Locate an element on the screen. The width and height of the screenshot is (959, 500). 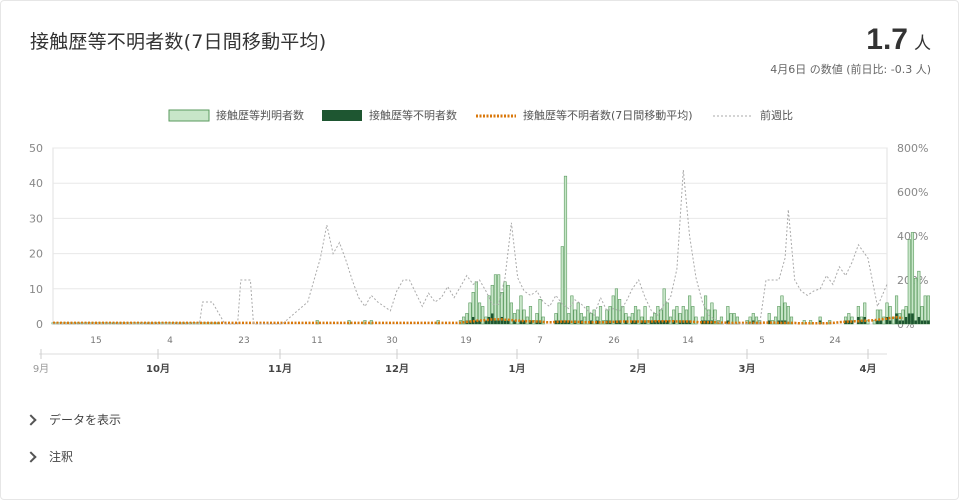
x-axis: 15 4 23 11 30 19 7 26 14 5 24 9月 10月 11月 12月 1月 2月 3月 4月 is located at coordinates (460, 355).